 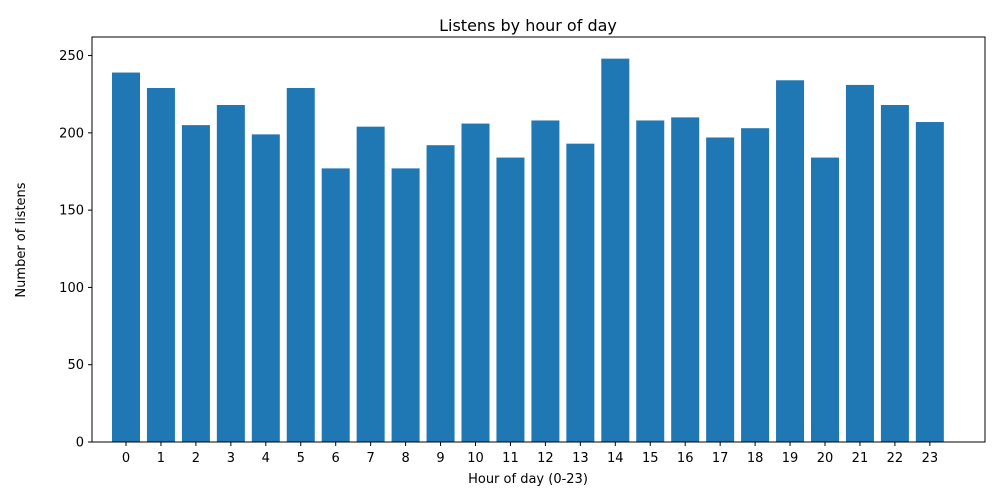 I want to click on y-tick-label: 200, so click(x=71, y=133).